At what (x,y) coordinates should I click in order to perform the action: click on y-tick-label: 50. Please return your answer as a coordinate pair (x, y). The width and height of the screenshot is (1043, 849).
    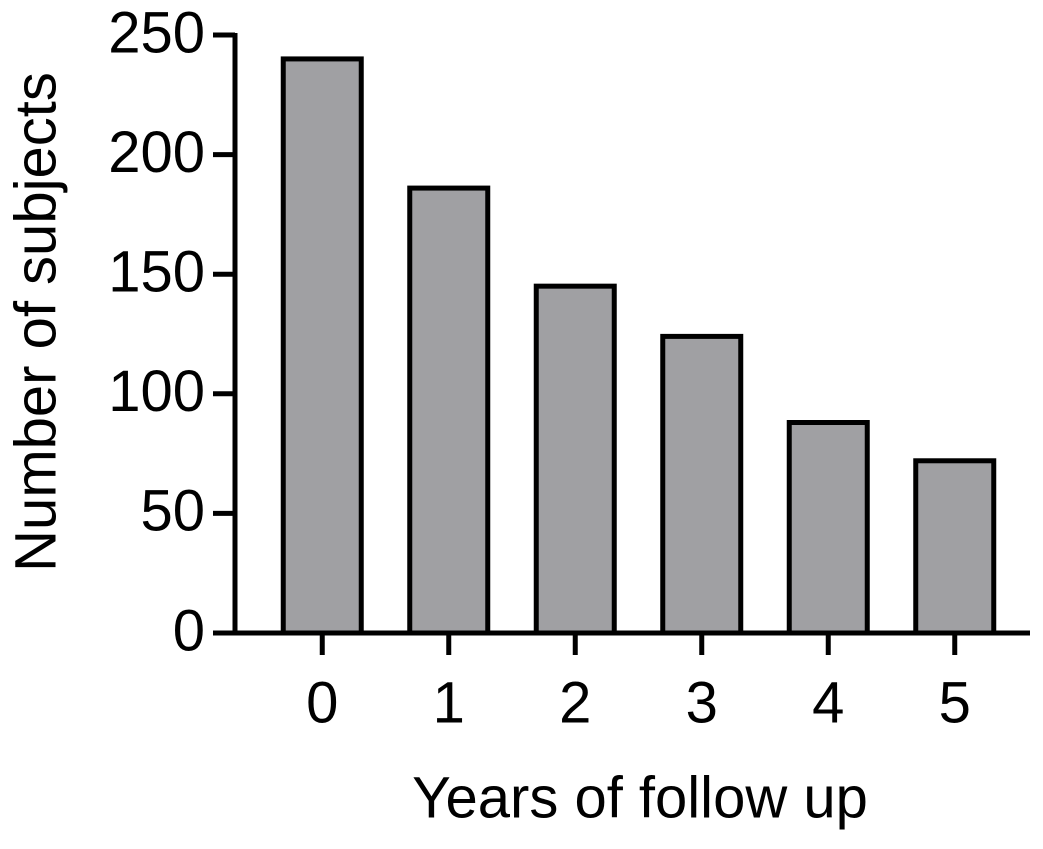
    Looking at the image, I should click on (172, 511).